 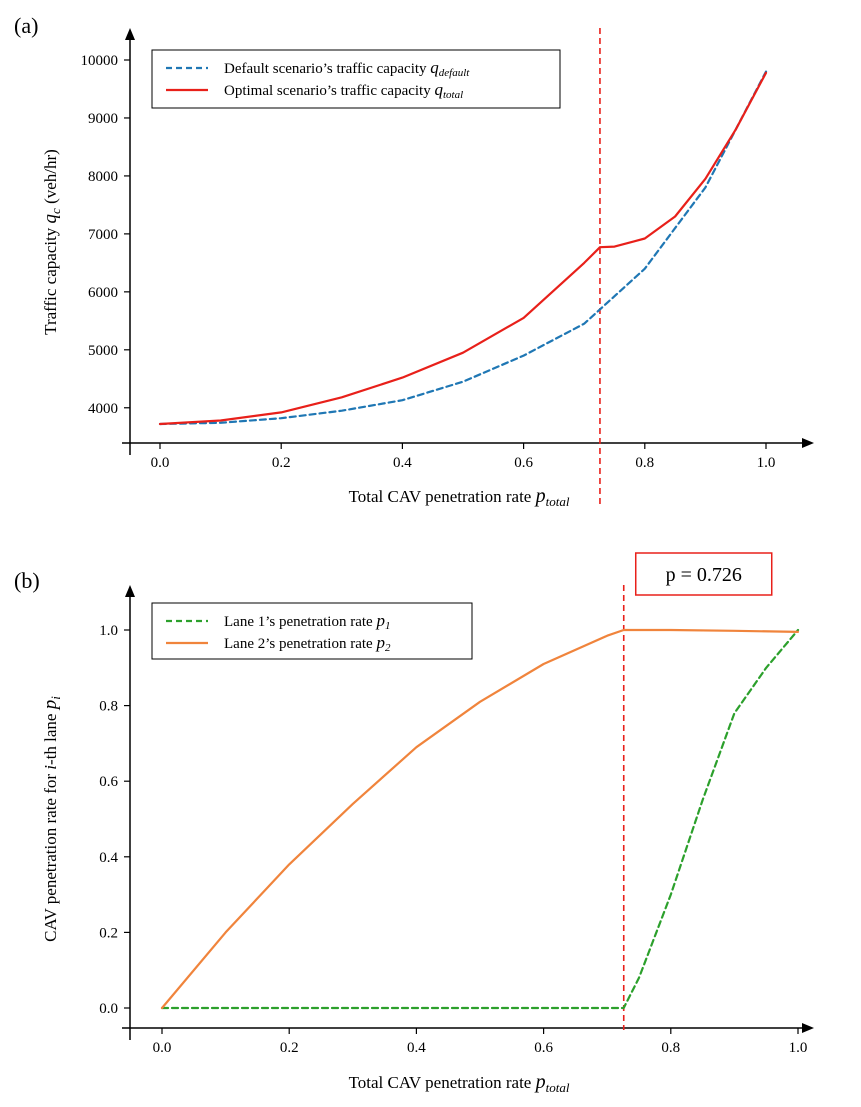 I want to click on y-tick-label: 0.4, so click(x=108, y=858).